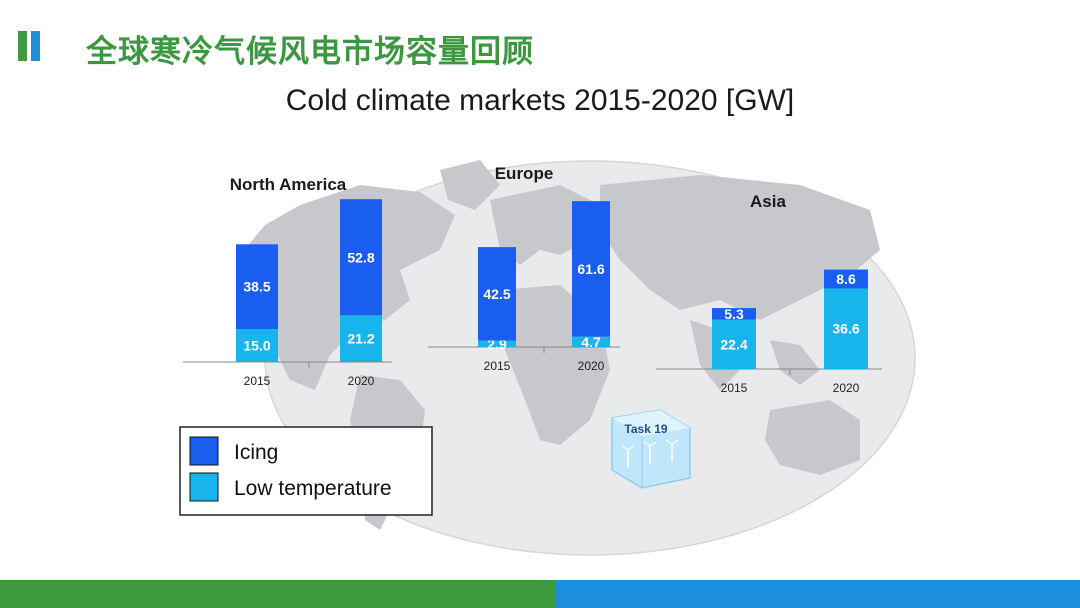 The width and height of the screenshot is (1080, 608). What do you see at coordinates (35, 46) in the screenshot?
I see `header-mark-blue` at bounding box center [35, 46].